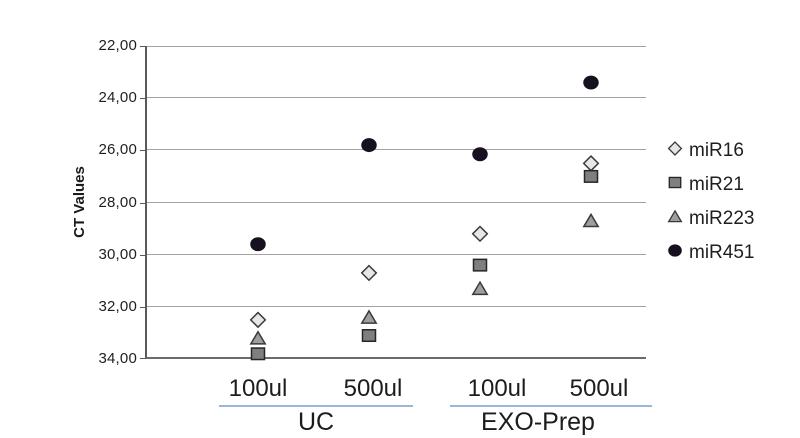 The width and height of the screenshot is (800, 438). I want to click on y-tick-label-32: 32,00, so click(117, 306).